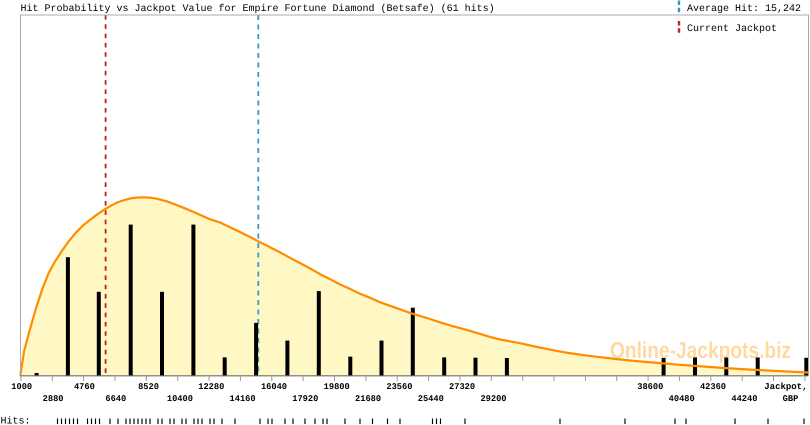 The height and width of the screenshot is (425, 810). I want to click on svg-text: Jackpot,, so click(785, 387).